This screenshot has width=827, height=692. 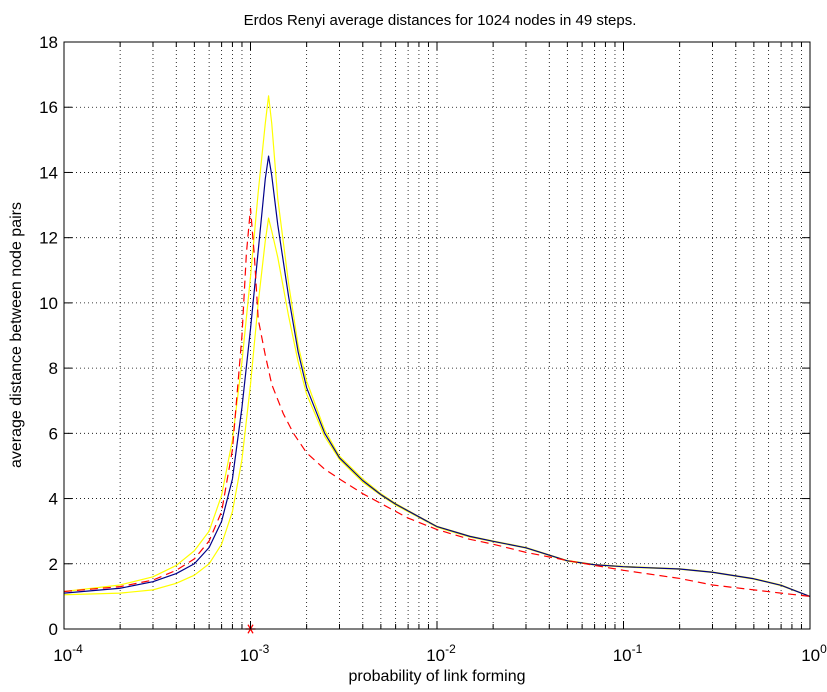 I want to click on x-tick-label: 10⁰, so click(x=814, y=653).